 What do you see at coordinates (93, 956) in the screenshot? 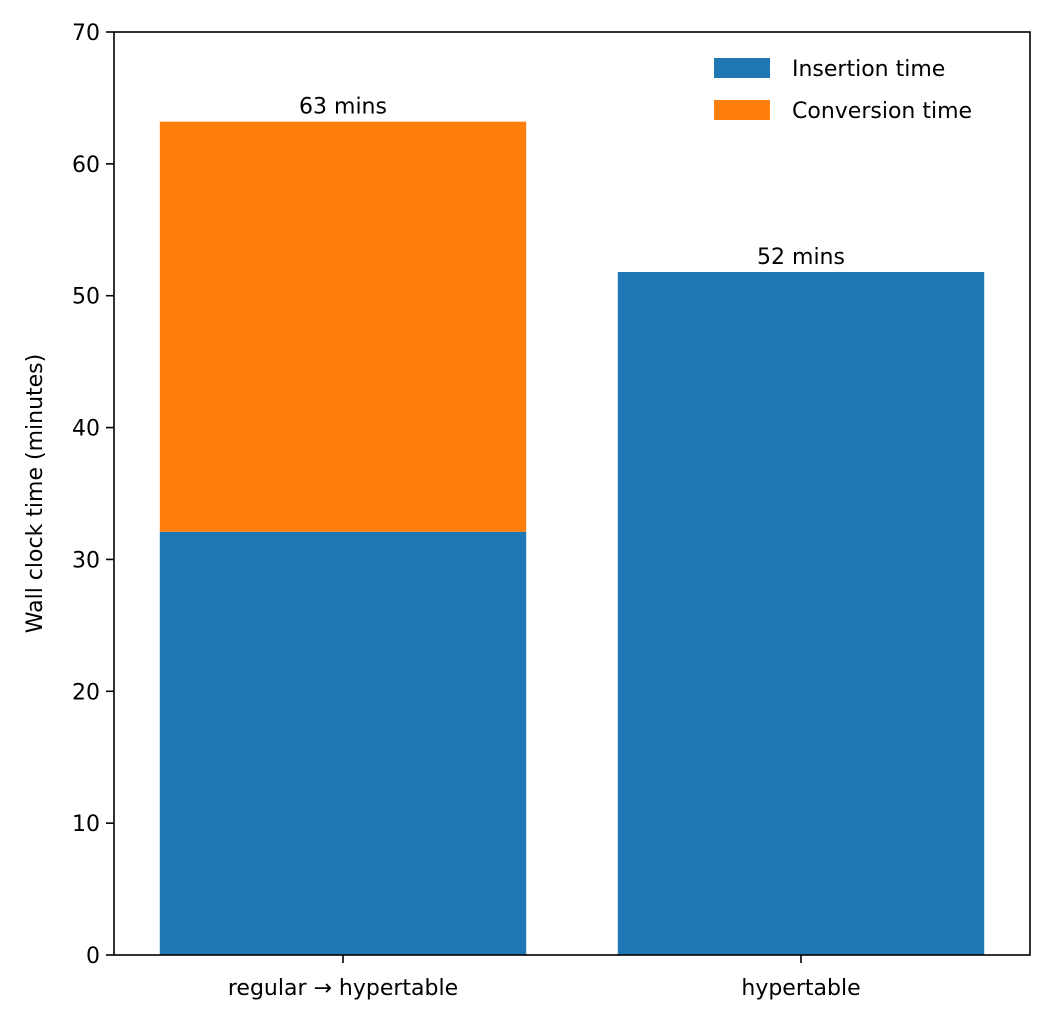
I see `y-tick-label: 0` at bounding box center [93, 956].